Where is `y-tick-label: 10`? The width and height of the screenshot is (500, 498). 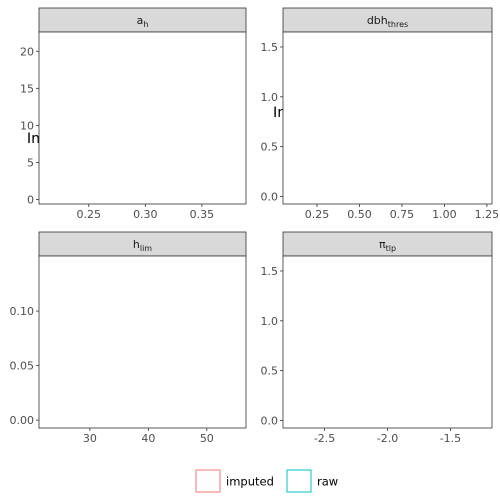 y-tick-label: 10 is located at coordinates (27, 125).